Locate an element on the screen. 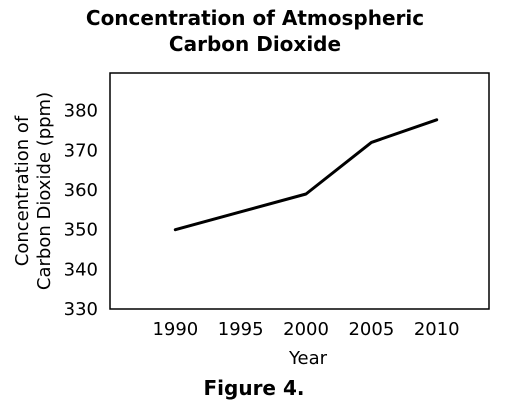 The image size is (516, 411). y-axis-label-line-1: Concentration of is located at coordinates (22, 190).